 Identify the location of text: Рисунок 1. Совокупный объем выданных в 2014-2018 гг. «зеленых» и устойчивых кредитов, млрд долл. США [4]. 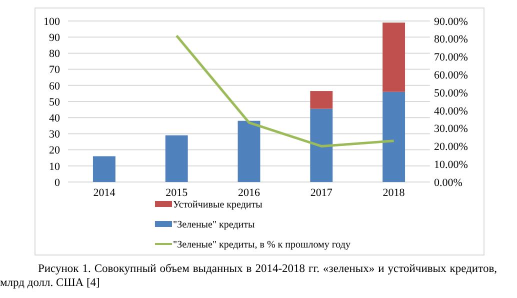
(249, 276).